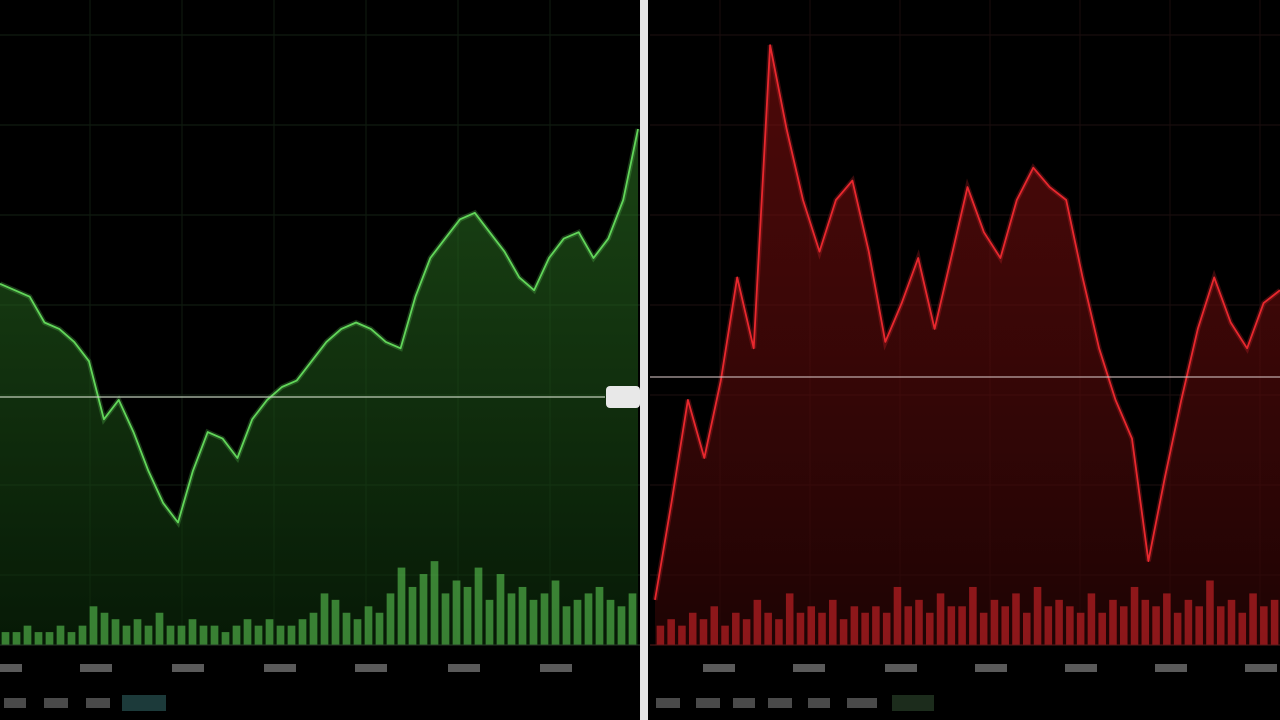 The image size is (1280, 720). What do you see at coordinates (644, 360) in the screenshot?
I see `divider` at bounding box center [644, 360].